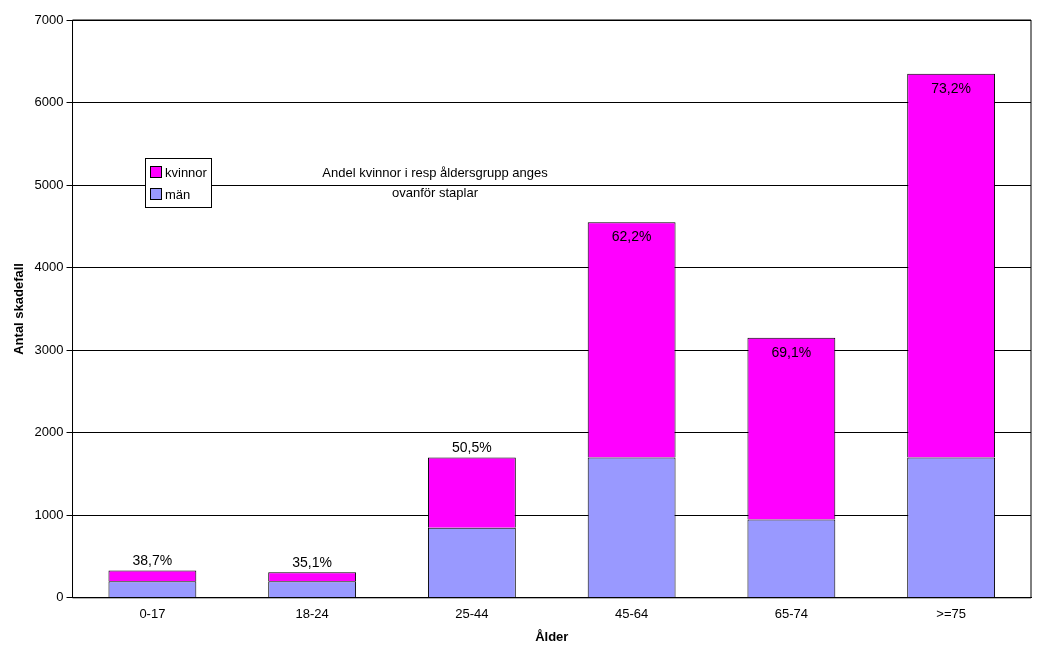  I want to click on legend-label: män, so click(178, 194).